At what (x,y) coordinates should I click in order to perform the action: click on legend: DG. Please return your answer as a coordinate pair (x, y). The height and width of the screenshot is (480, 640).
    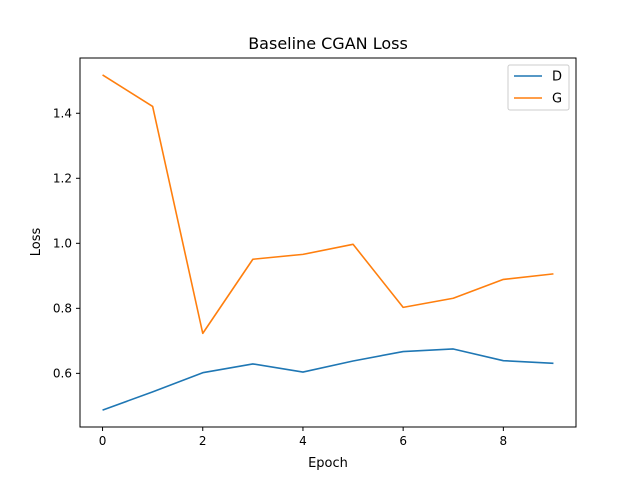
    Looking at the image, I should click on (538, 87).